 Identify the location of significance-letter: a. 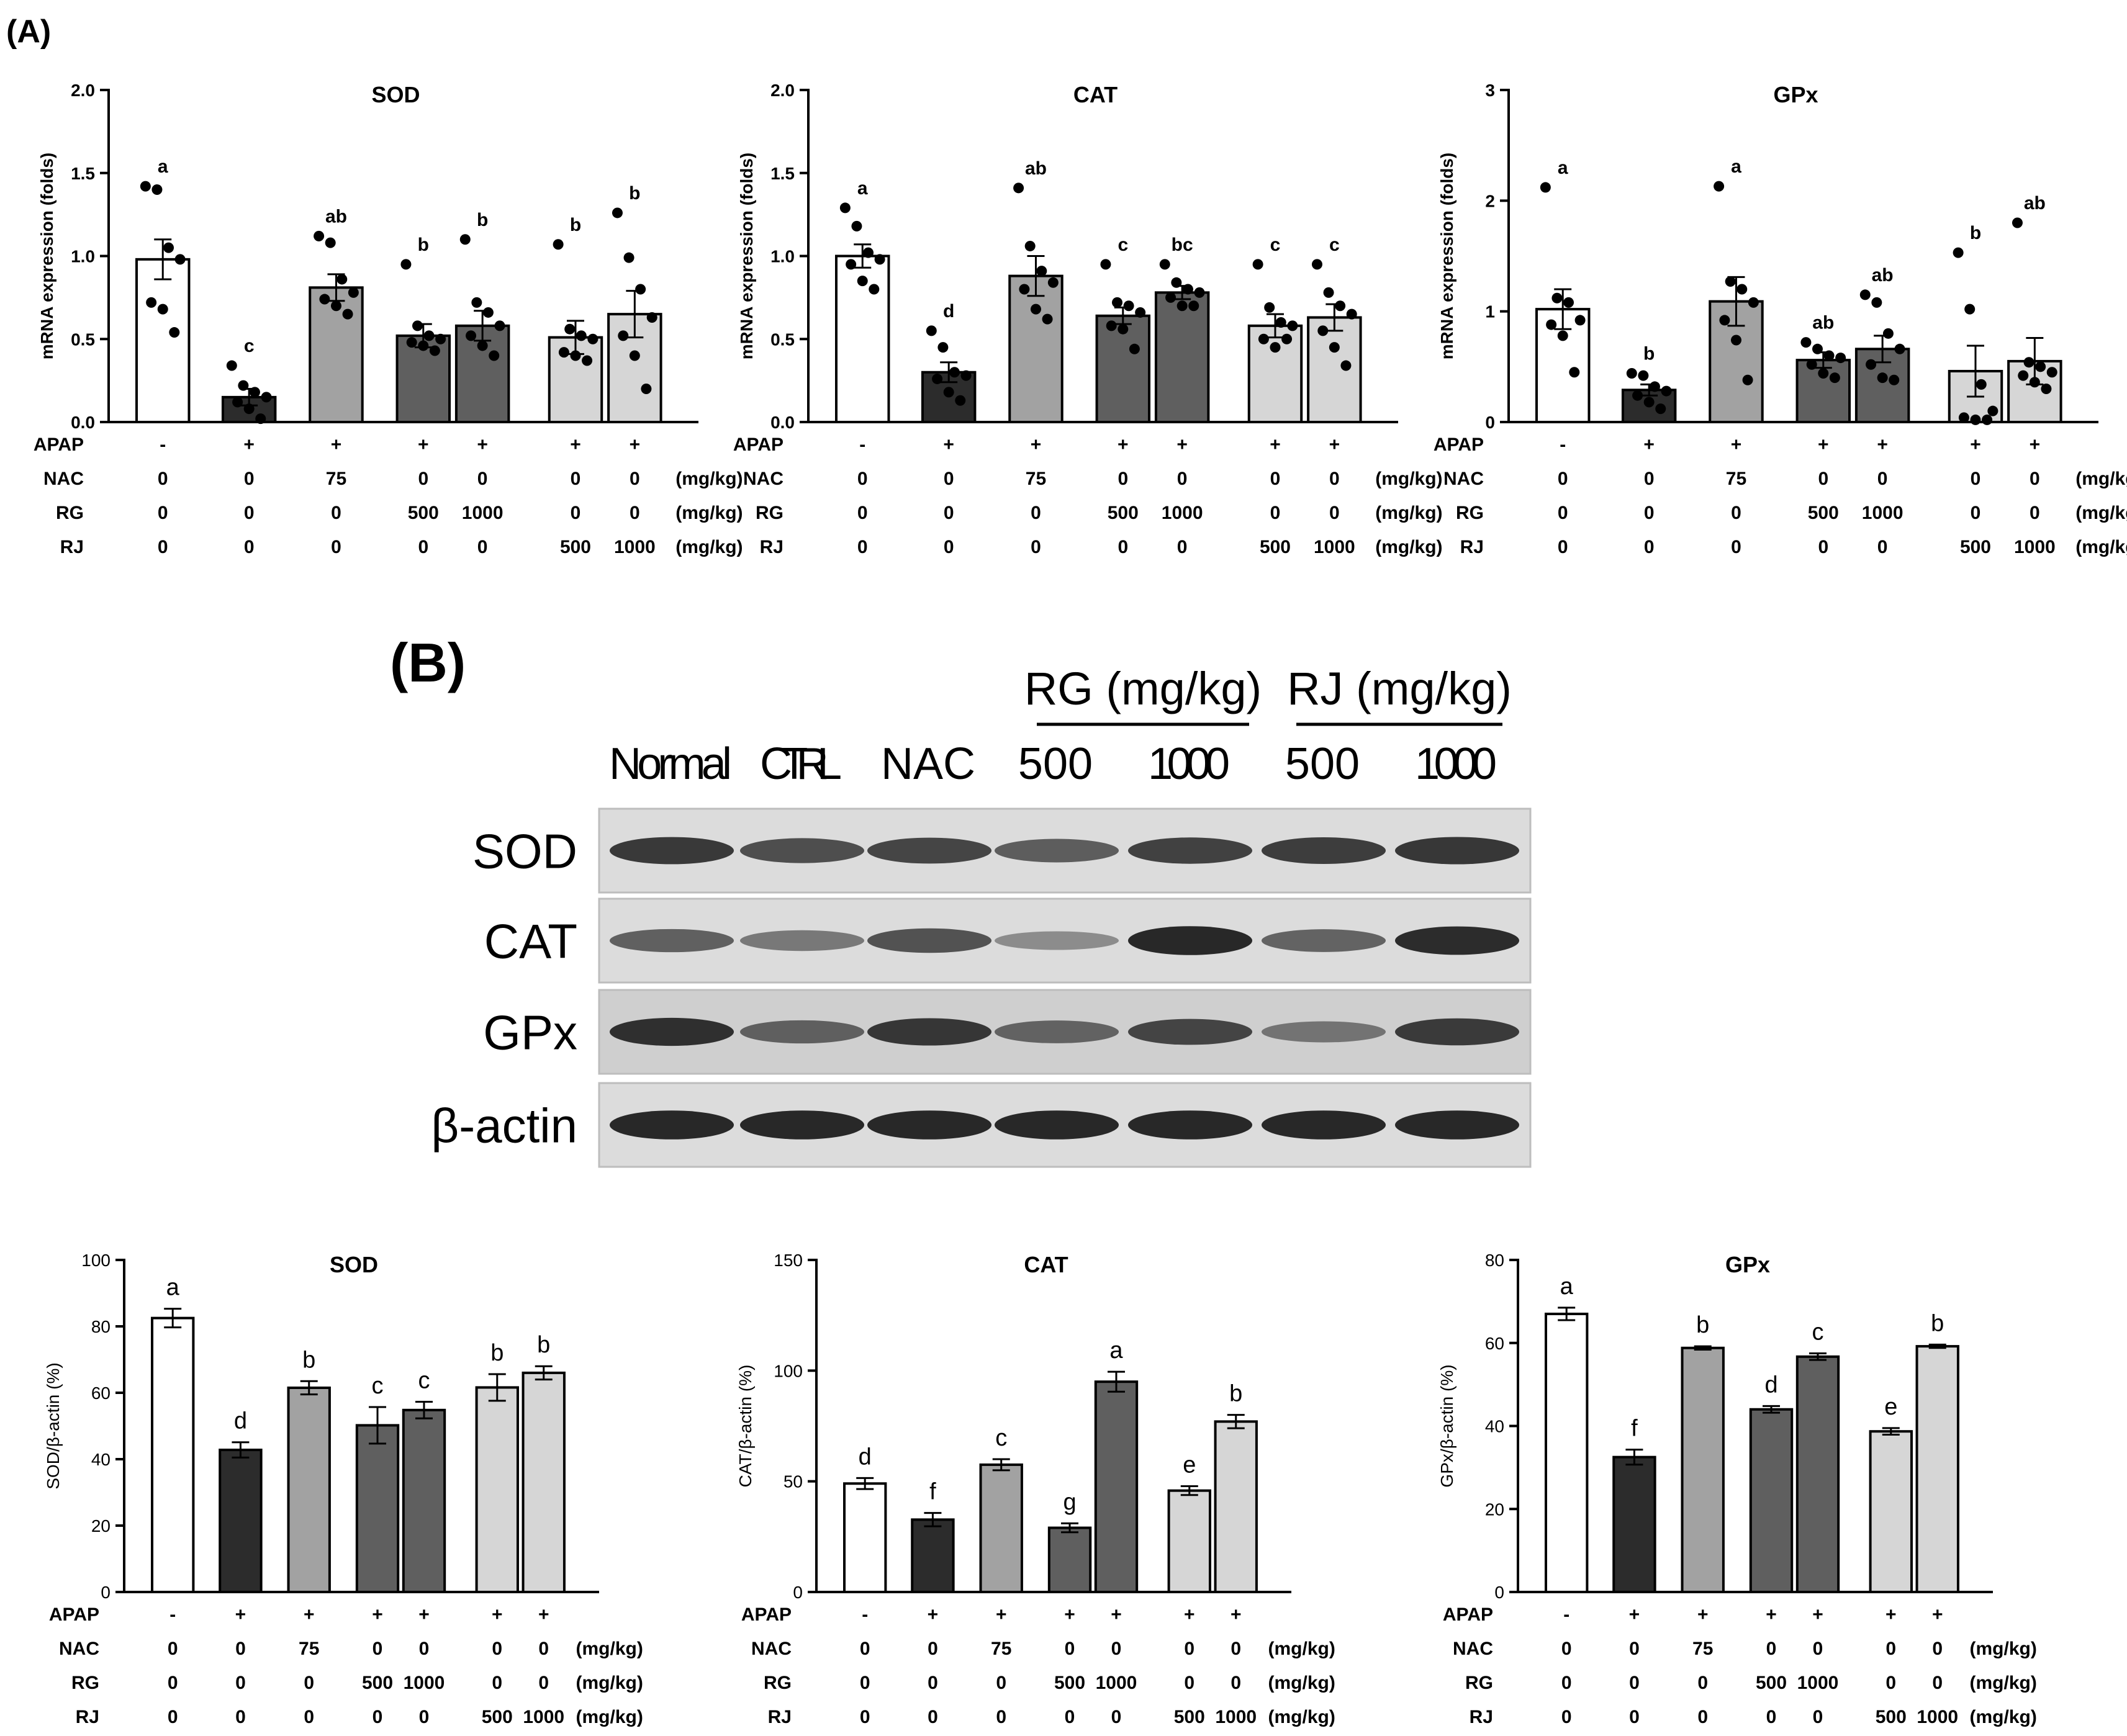
(173, 1288).